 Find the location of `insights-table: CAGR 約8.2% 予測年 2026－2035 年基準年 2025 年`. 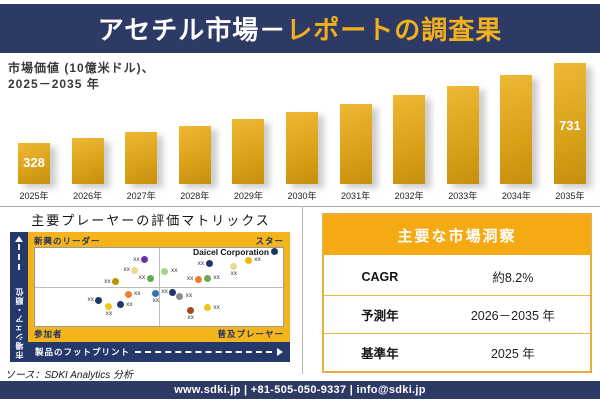

insights-table: CAGR 約8.2% 予測年 2026－2035 年基準年 2025 年 is located at coordinates (457, 314).